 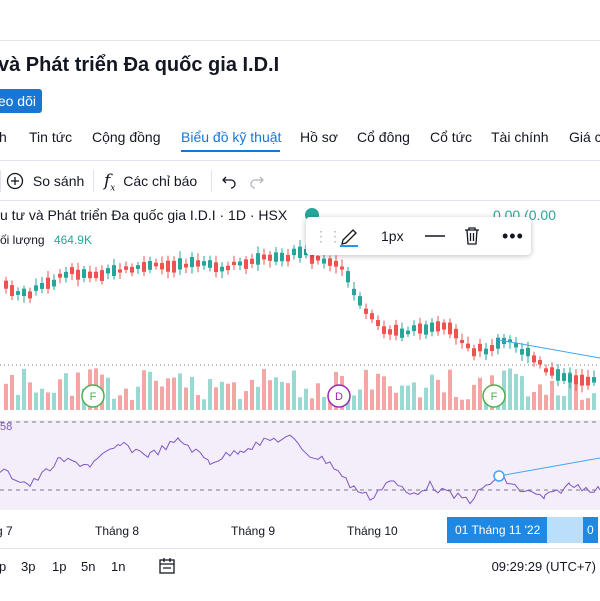 What do you see at coordinates (231, 137) in the screenshot?
I see `tab-technical-chart: Biểu đồ kỹ thuật` at bounding box center [231, 137].